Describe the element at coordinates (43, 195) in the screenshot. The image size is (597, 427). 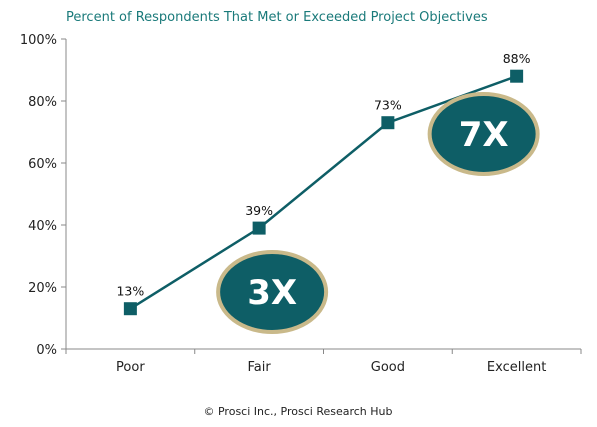
I see `y-axis-ticks: 0% 20% 40% 60% 80% 100%` at that location.